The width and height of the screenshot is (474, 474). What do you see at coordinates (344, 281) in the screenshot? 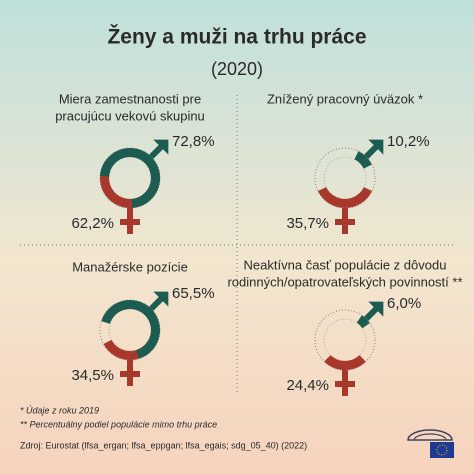
I see `panel-title: rodinných/opatrovateľských povinností **` at bounding box center [344, 281].